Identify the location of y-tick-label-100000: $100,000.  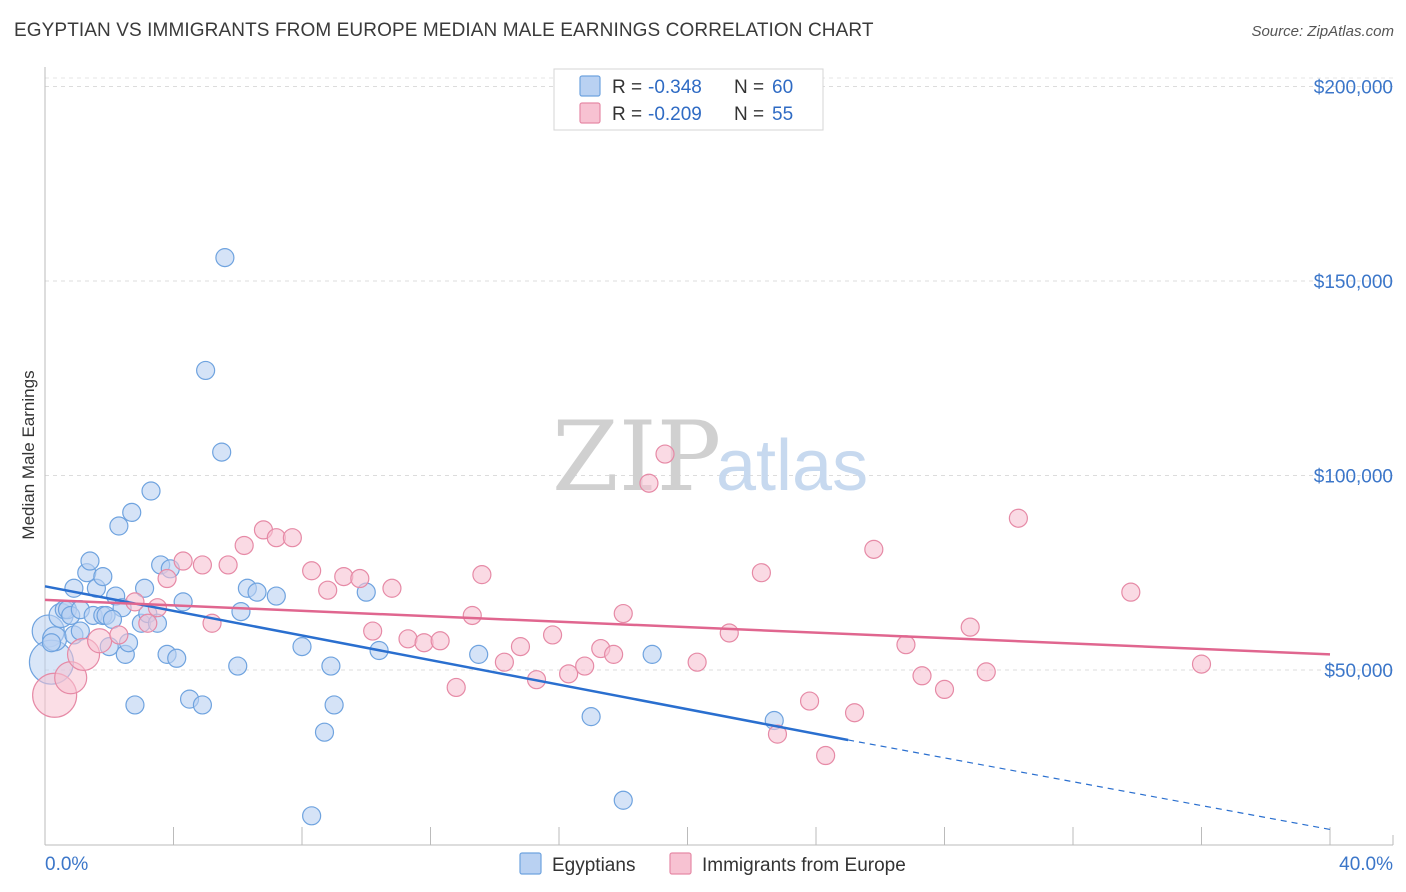
(1353, 476).